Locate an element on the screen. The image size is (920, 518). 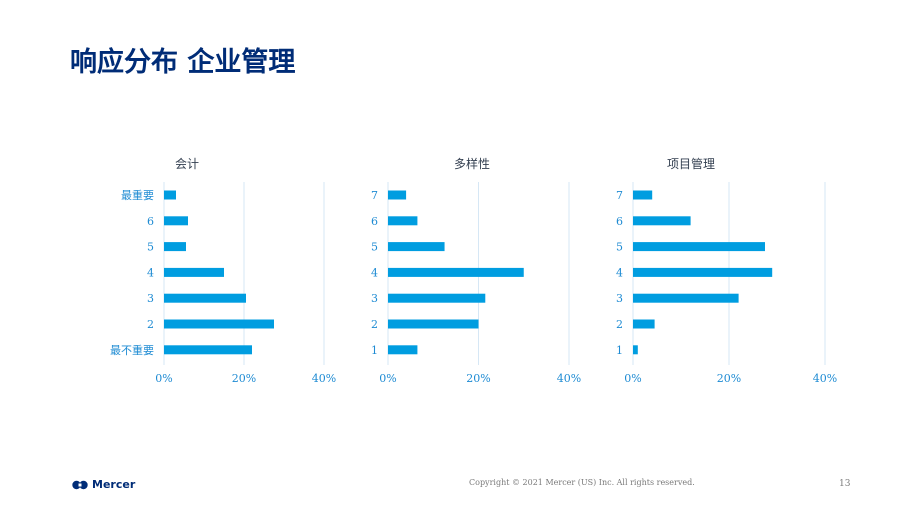
mercer-logo-icon is located at coordinates (80, 484).